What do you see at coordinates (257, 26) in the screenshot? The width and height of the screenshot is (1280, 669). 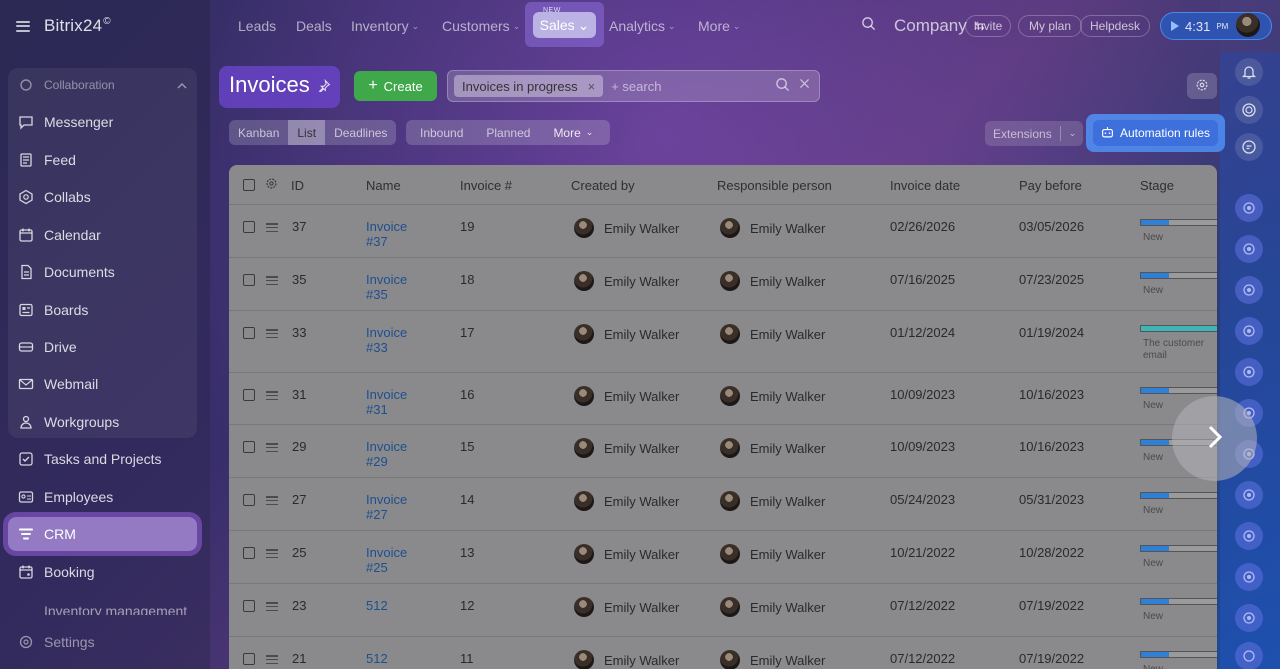 I see `topnav-leads: Leads` at bounding box center [257, 26].